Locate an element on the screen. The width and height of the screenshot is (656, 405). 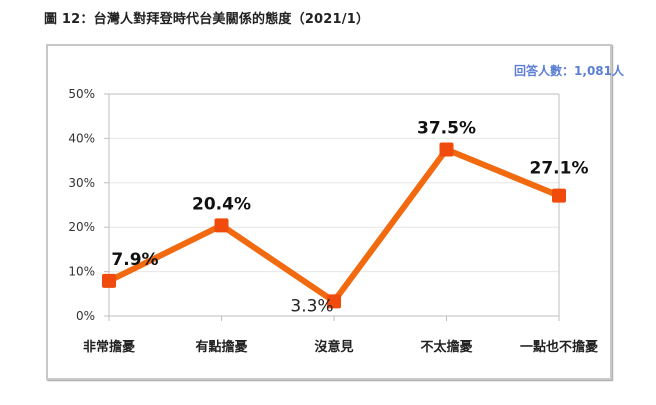
y-tick-label: 20% is located at coordinates (81, 227).